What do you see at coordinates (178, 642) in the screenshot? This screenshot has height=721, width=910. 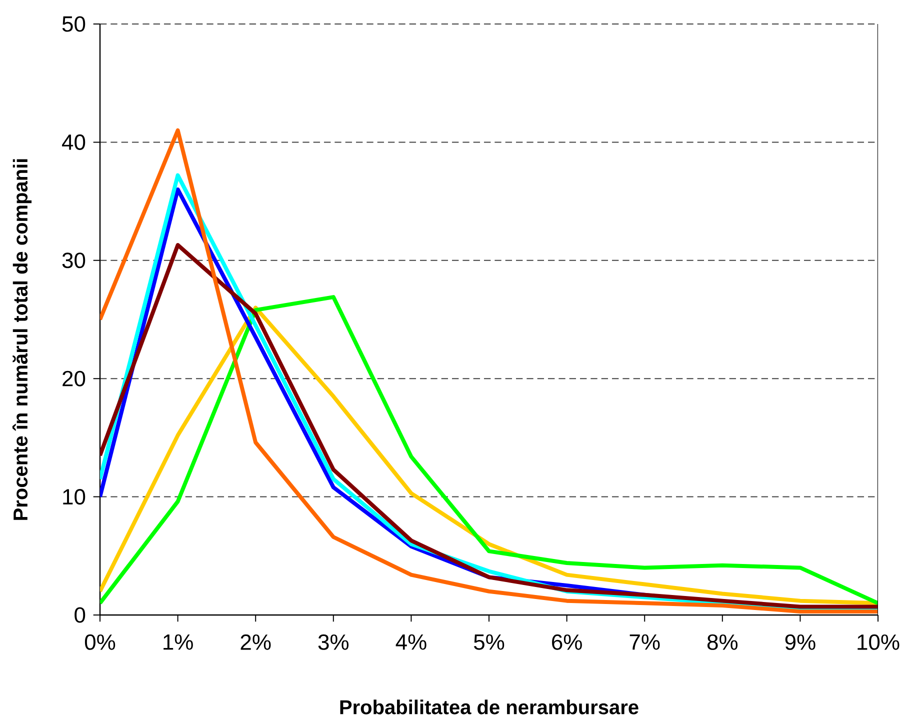 I see `x-tick-label: 1%` at bounding box center [178, 642].